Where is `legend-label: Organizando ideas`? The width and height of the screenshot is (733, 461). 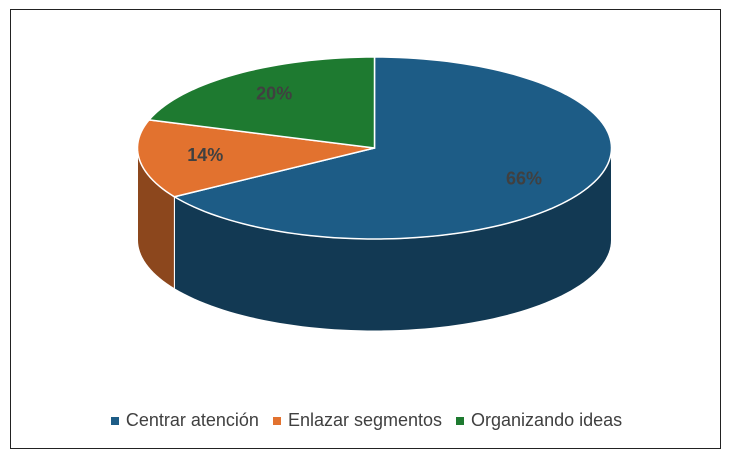 legend-label: Organizando ideas is located at coordinates (547, 420).